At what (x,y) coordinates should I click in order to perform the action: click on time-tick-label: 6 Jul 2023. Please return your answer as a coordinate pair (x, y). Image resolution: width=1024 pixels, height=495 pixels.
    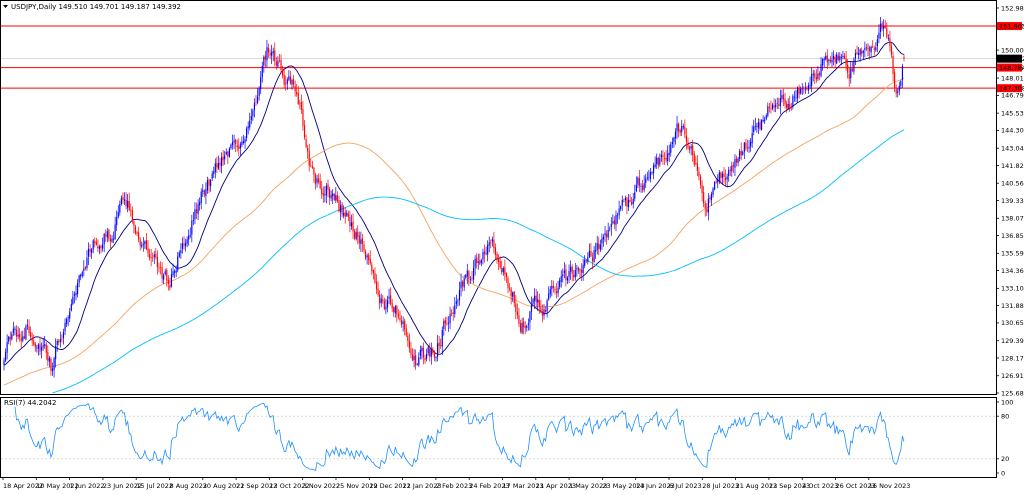
    Looking at the image, I should click on (685, 486).